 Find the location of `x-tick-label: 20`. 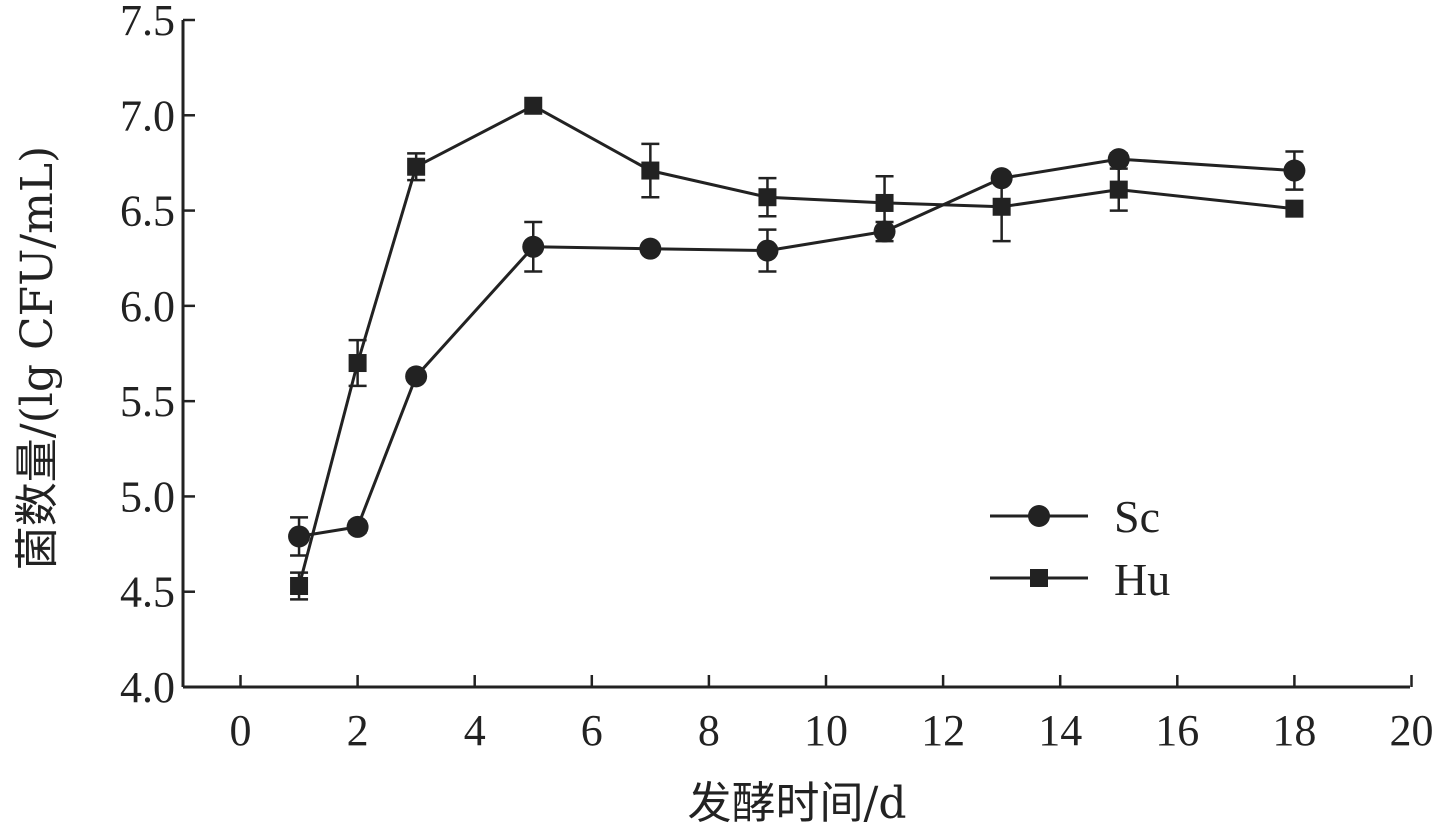

x-tick-label: 20 is located at coordinates (1412, 730).